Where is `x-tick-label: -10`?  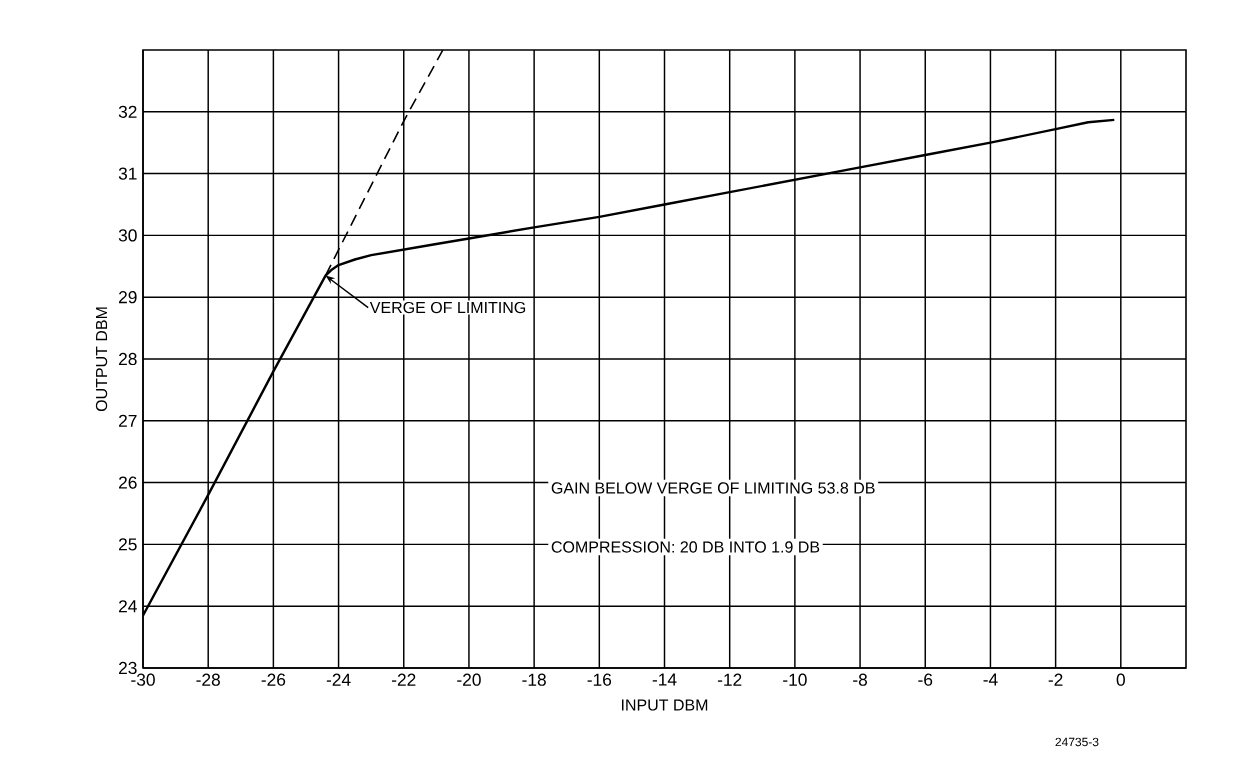 x-tick-label: -10 is located at coordinates (795, 679).